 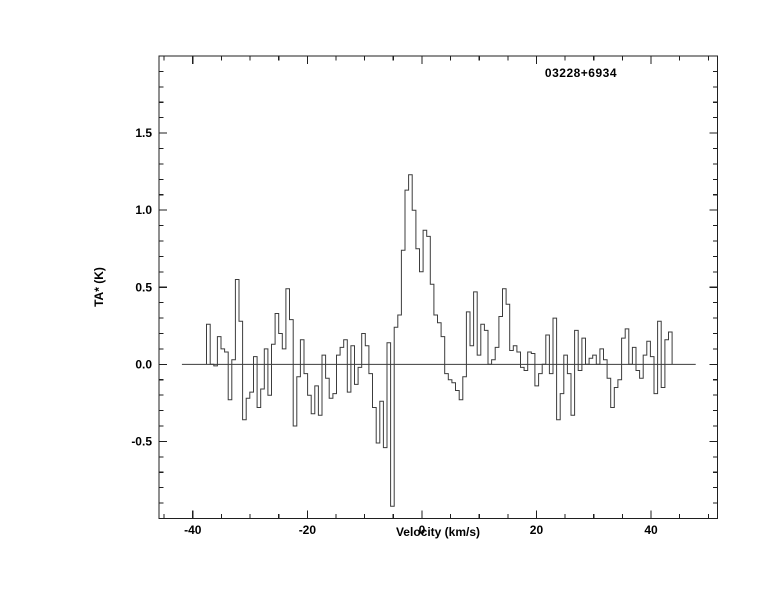 I want to click on y-tick-label: -0.5, so click(x=141, y=441).